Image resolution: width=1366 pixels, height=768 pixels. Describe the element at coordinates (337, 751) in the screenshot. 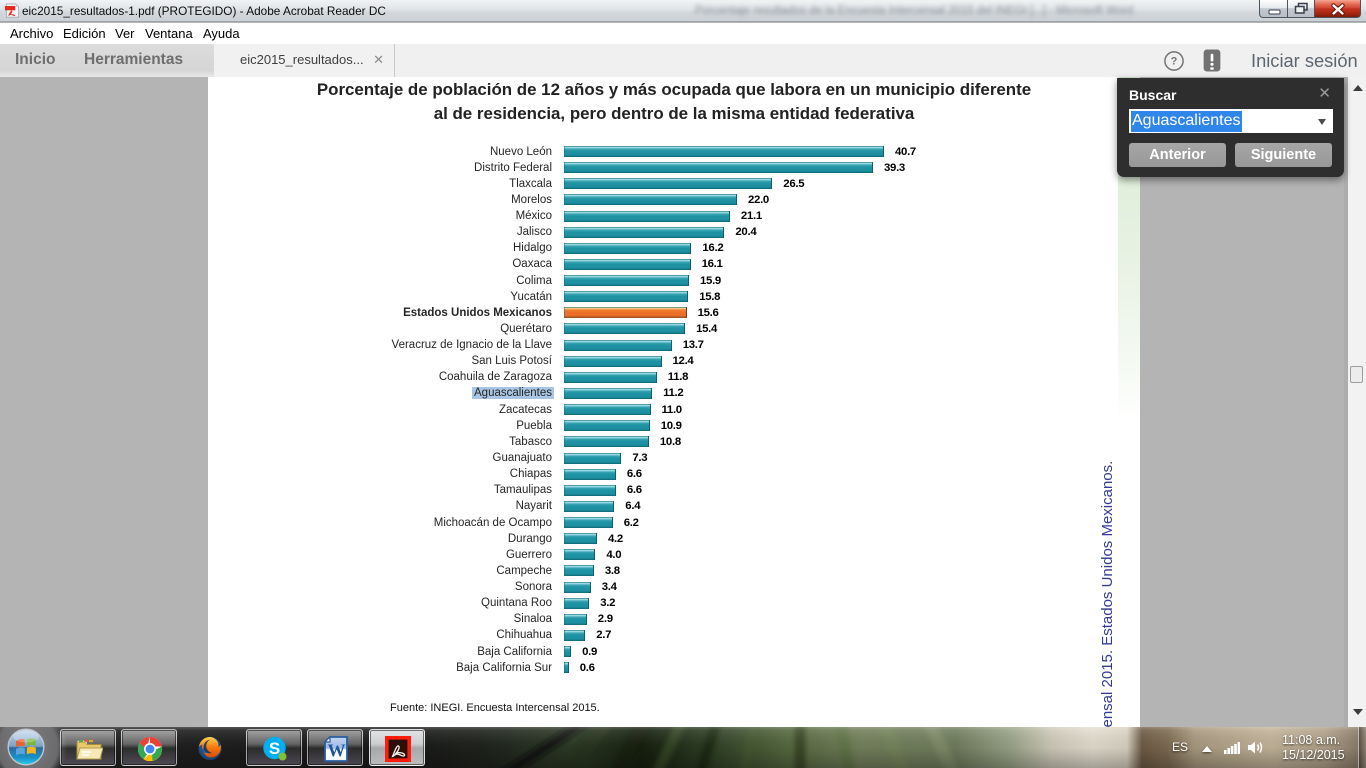

I see `svg-text: W` at that location.